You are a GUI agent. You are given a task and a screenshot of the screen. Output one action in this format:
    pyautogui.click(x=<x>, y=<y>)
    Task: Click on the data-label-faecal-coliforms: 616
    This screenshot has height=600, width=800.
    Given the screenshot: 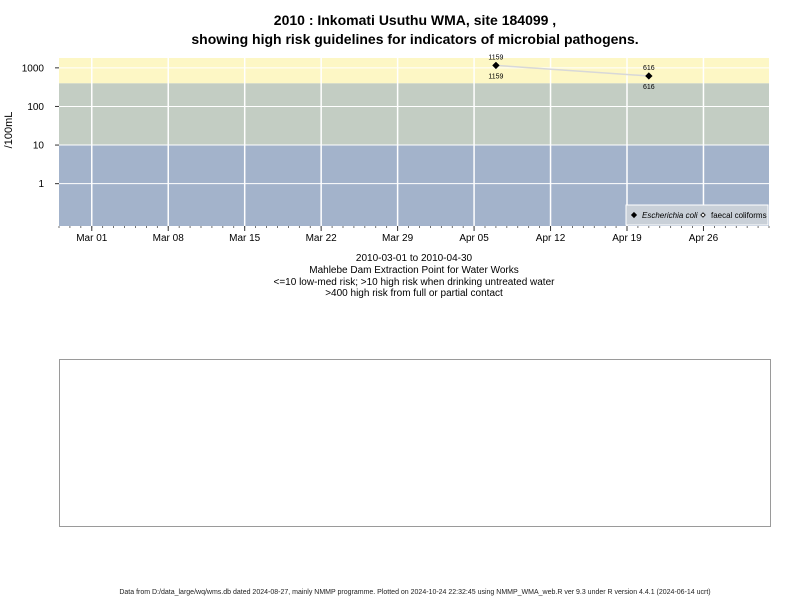 What is the action you would take?
    pyautogui.click(x=649, y=87)
    